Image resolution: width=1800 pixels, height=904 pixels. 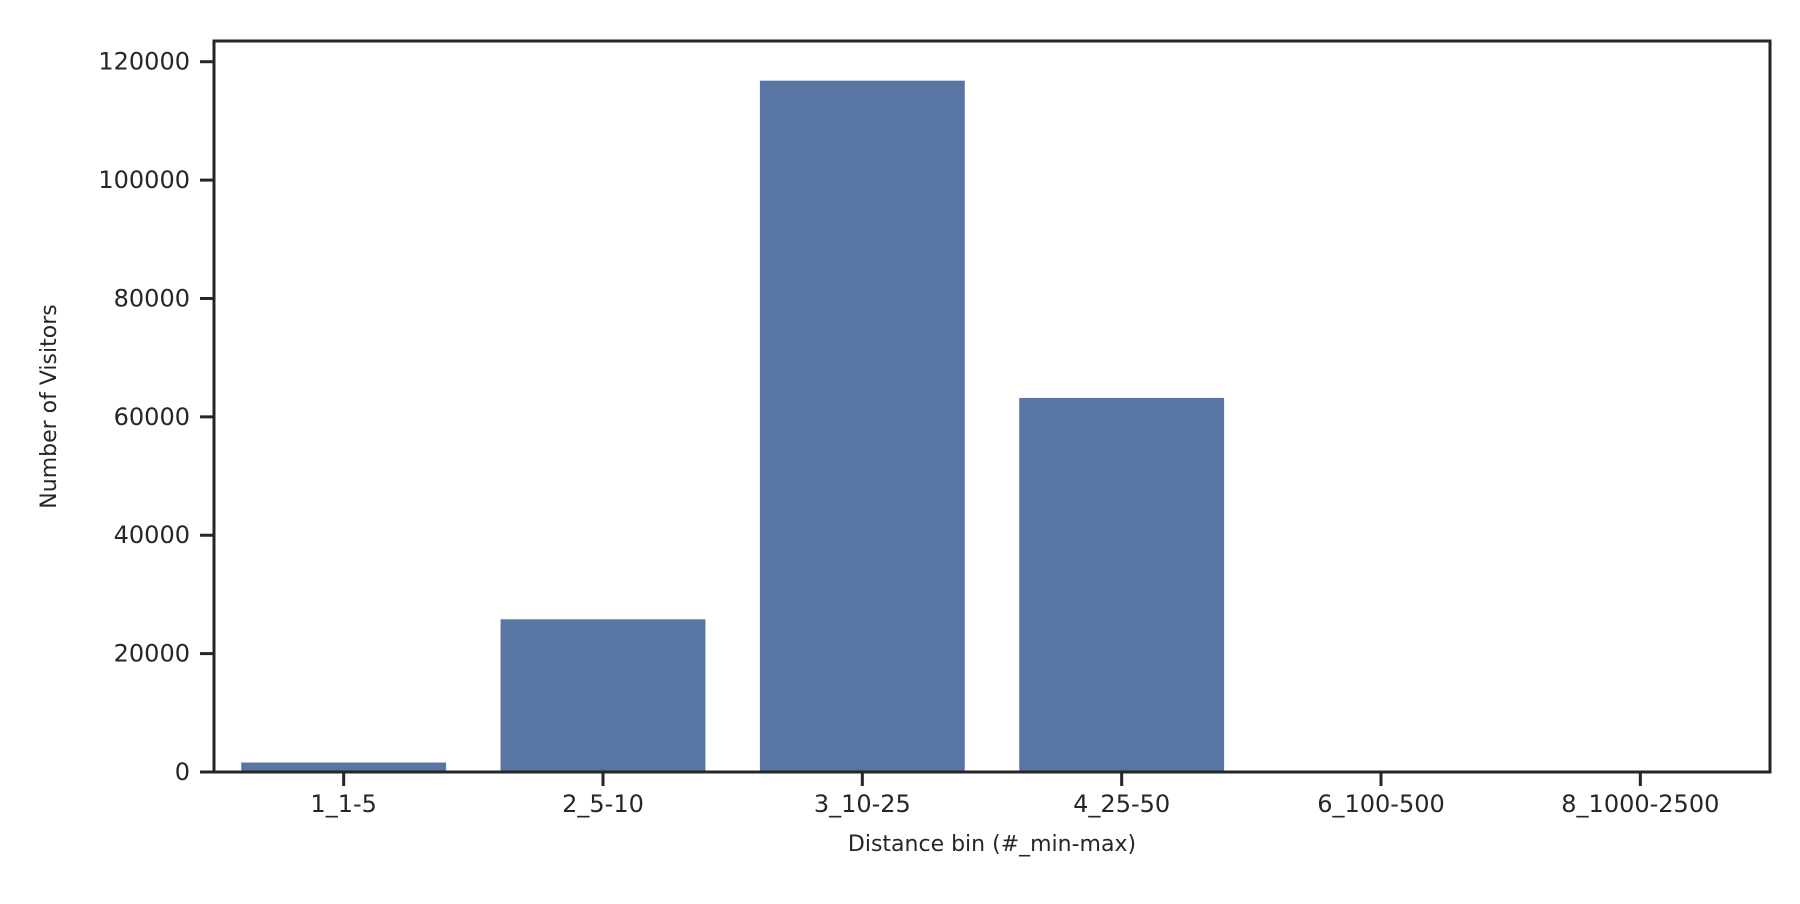 What do you see at coordinates (1121, 804) in the screenshot?
I see `x-tick-label: 4_25-50` at bounding box center [1121, 804].